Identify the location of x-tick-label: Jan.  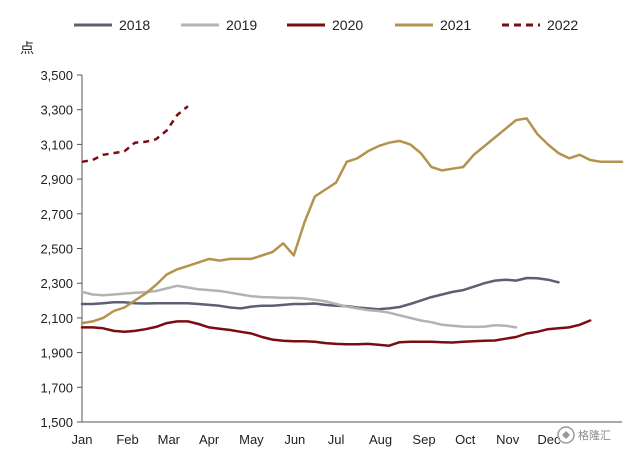
(82, 439).